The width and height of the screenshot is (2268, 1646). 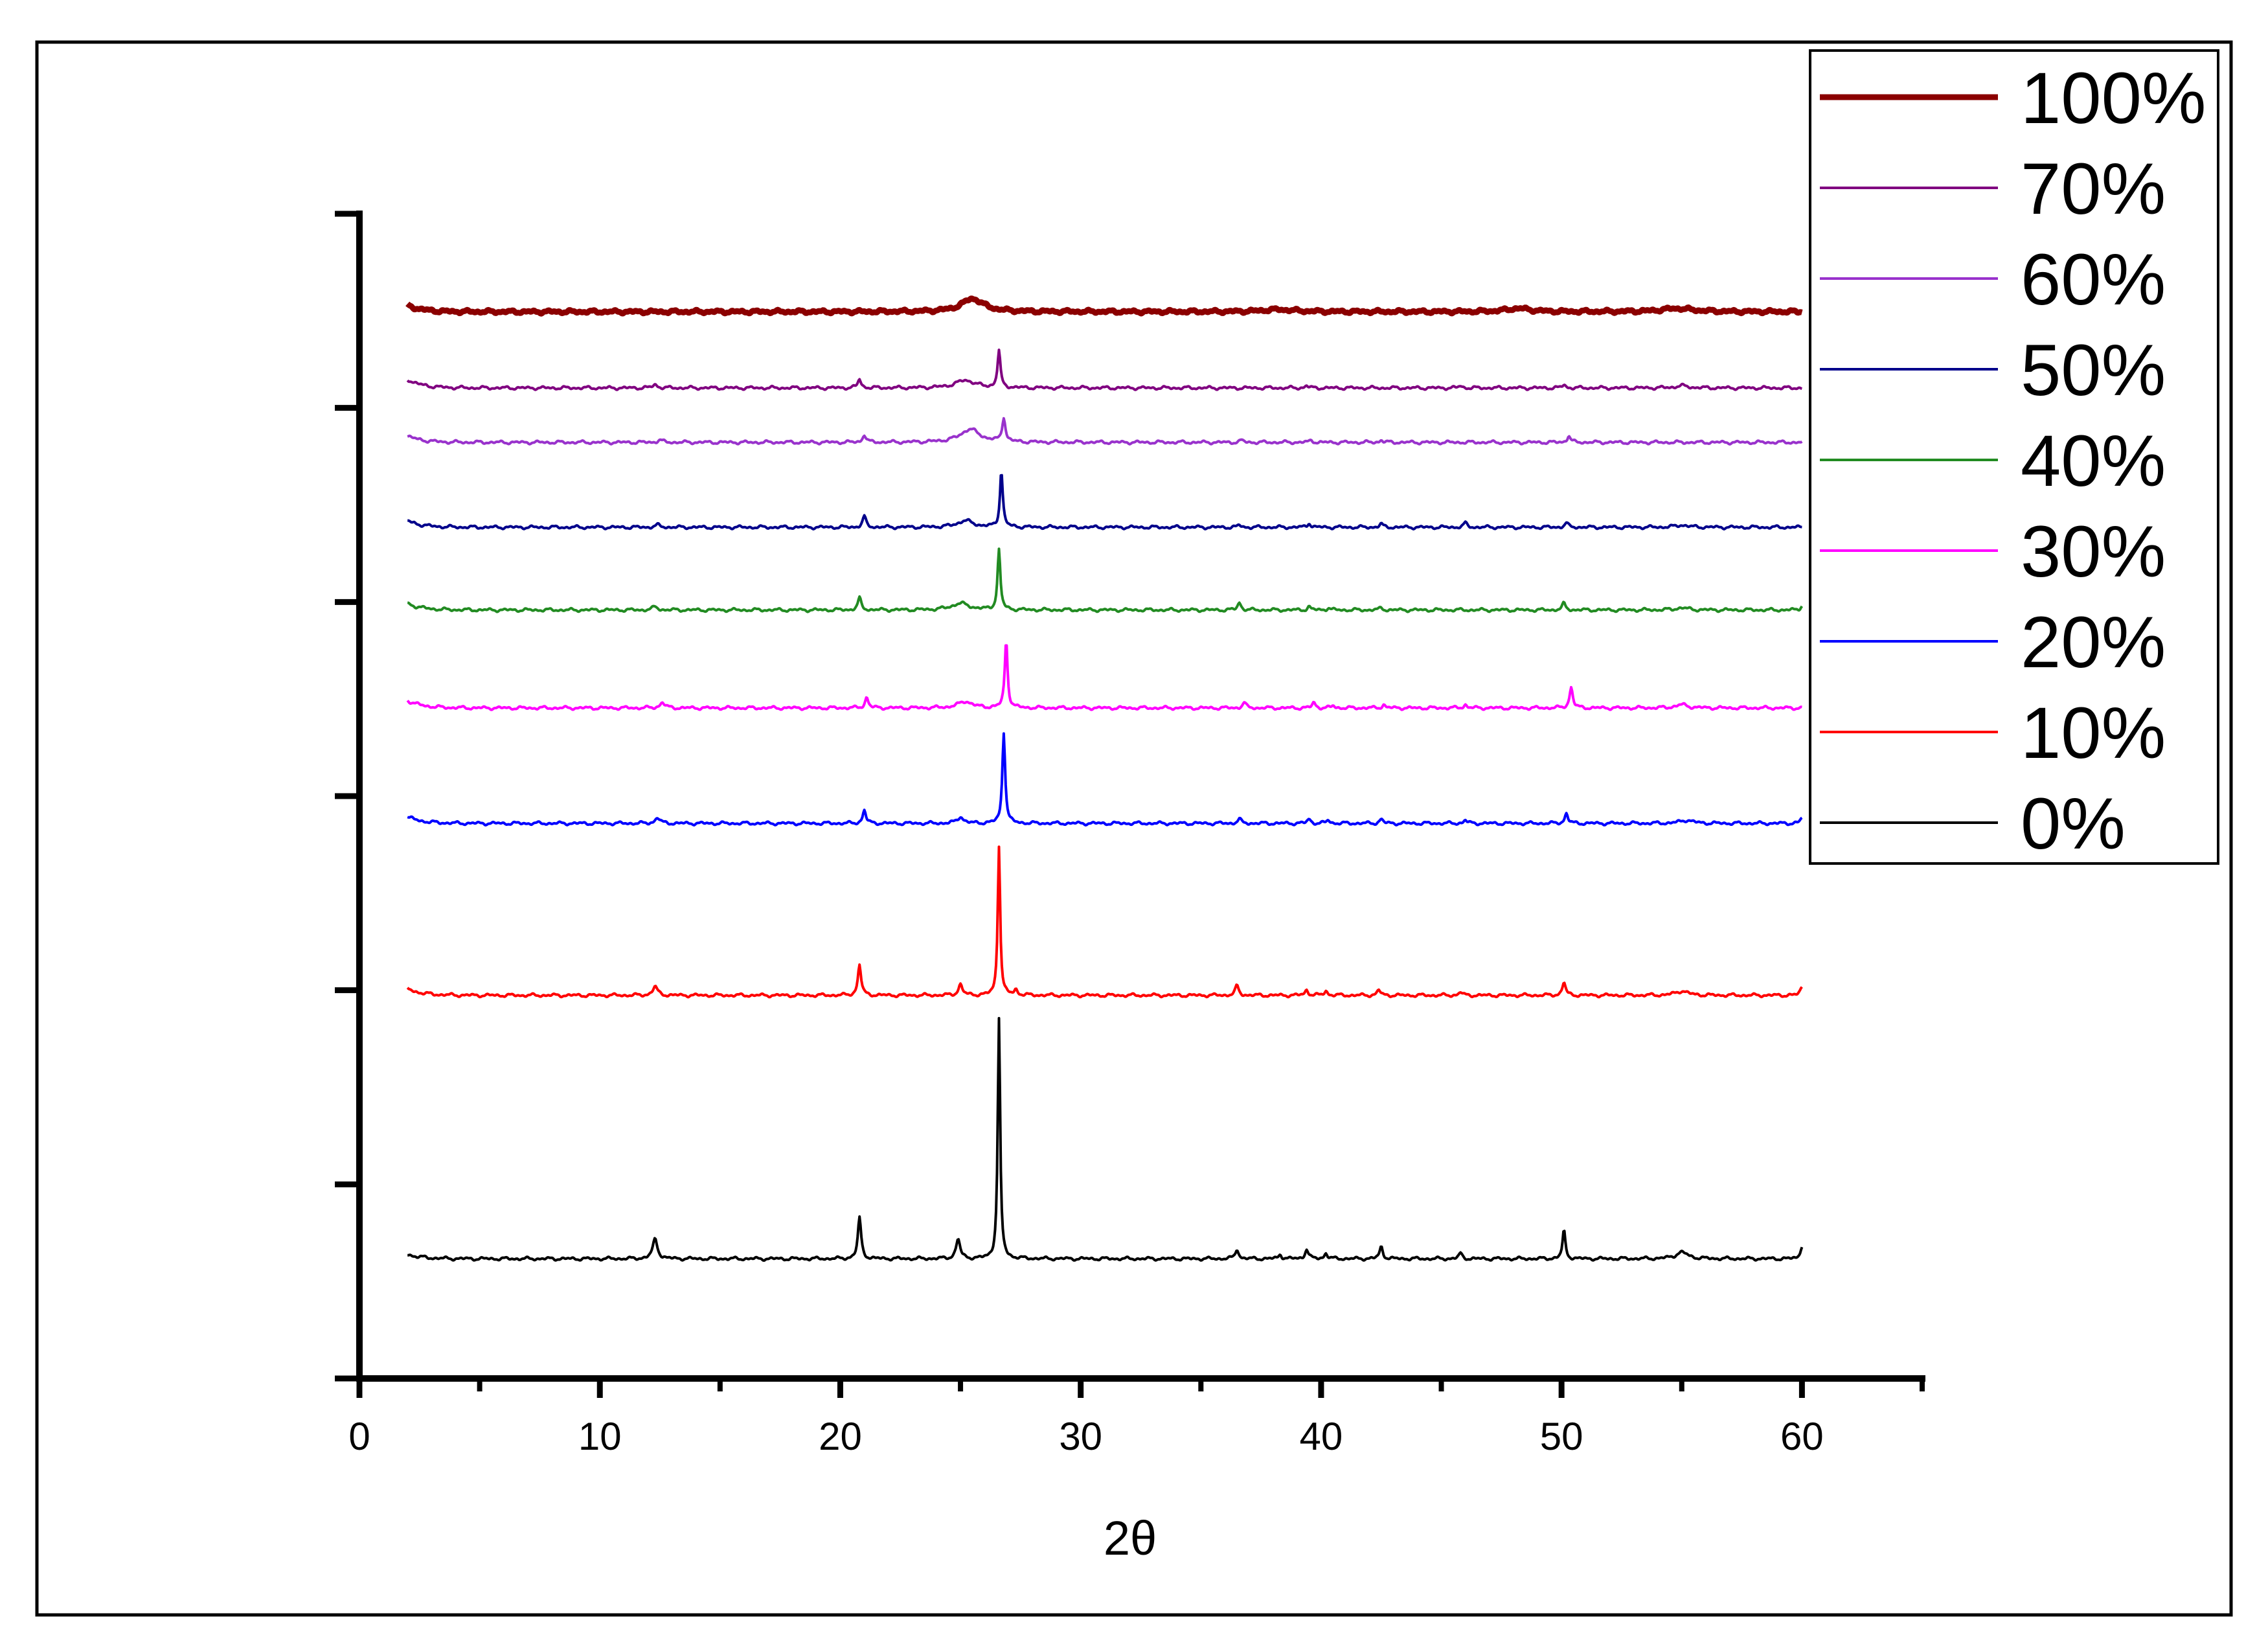 What do you see at coordinates (2093, 642) in the screenshot?
I see `legend-label: 20%` at bounding box center [2093, 642].